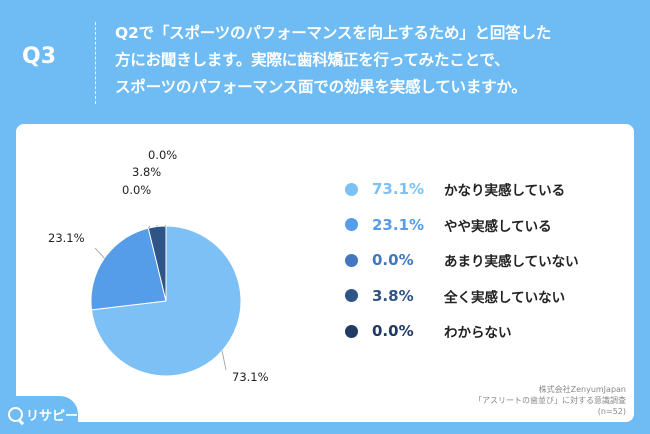 Image resolution: width=650 pixels, height=434 pixels. I want to click on legend-value: 3.8%, so click(393, 295).